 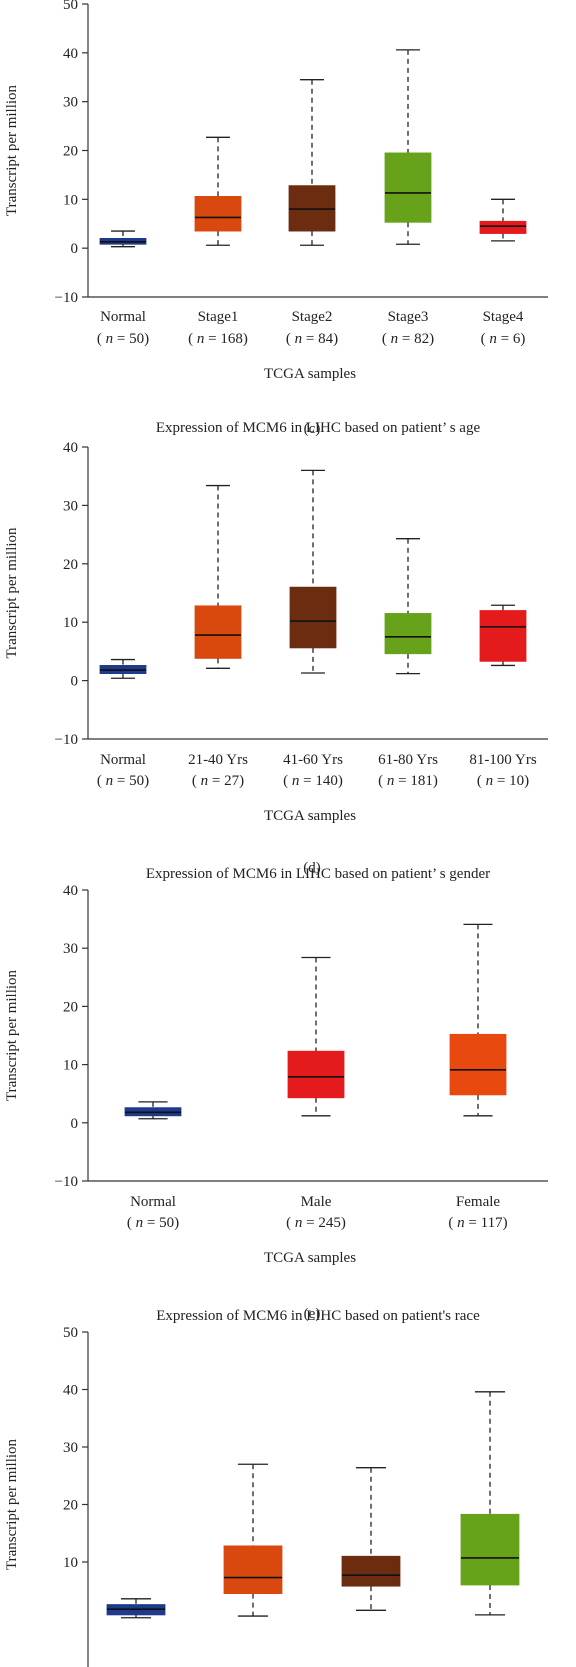 What do you see at coordinates (313, 760) in the screenshot?
I see `x-tick-label: 41-60 Yrs` at bounding box center [313, 760].